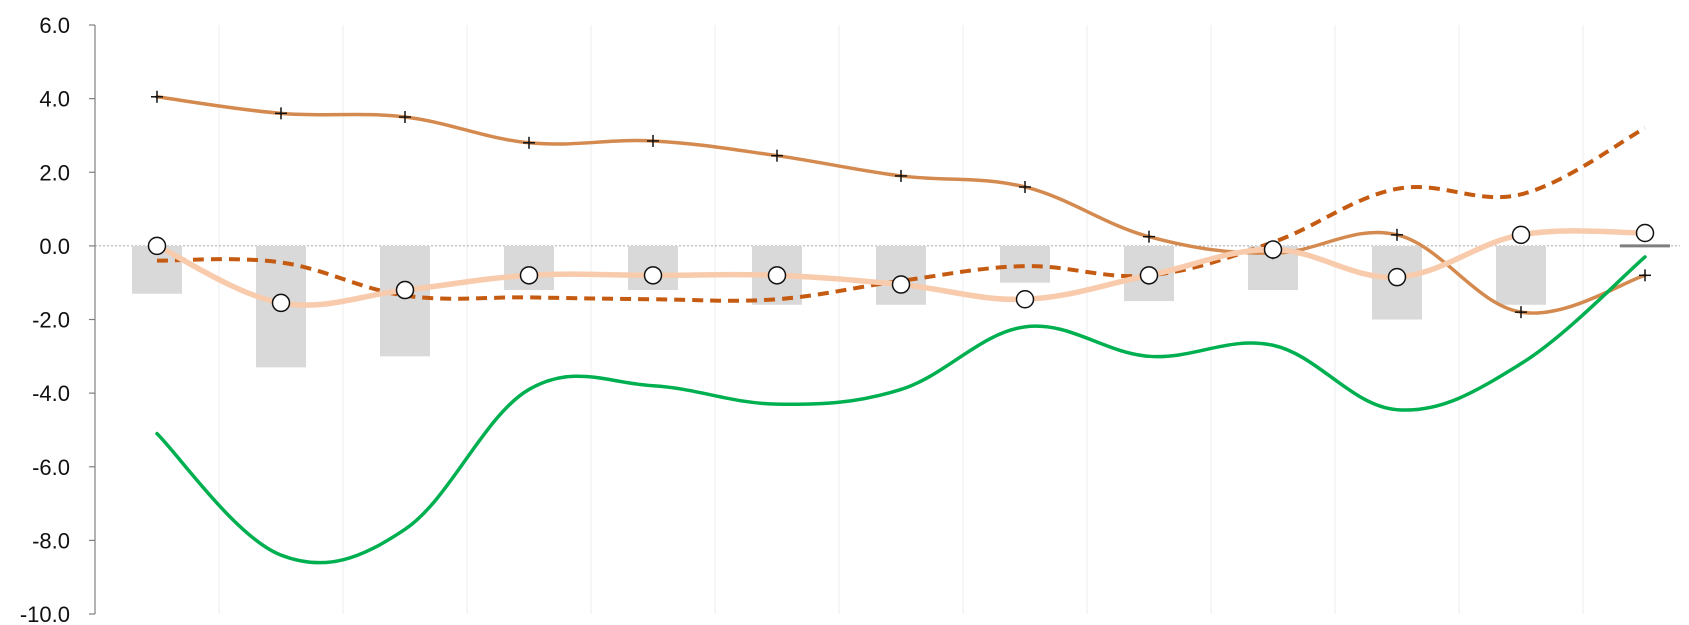  What do you see at coordinates (54, 25) in the screenshot?
I see `y-tick-label: 6.0` at bounding box center [54, 25].